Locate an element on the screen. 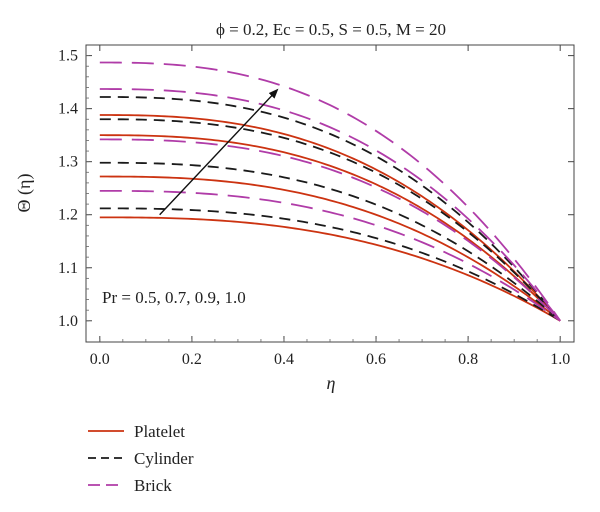 This screenshot has height=512, width=600. x-tick-label: 0.2 is located at coordinates (192, 359).